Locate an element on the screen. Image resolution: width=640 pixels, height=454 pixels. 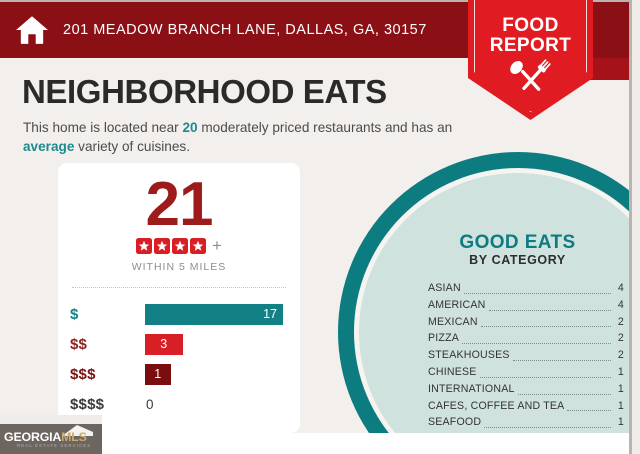
list-item: PIZZA 2 is located at coordinates (526, 338).